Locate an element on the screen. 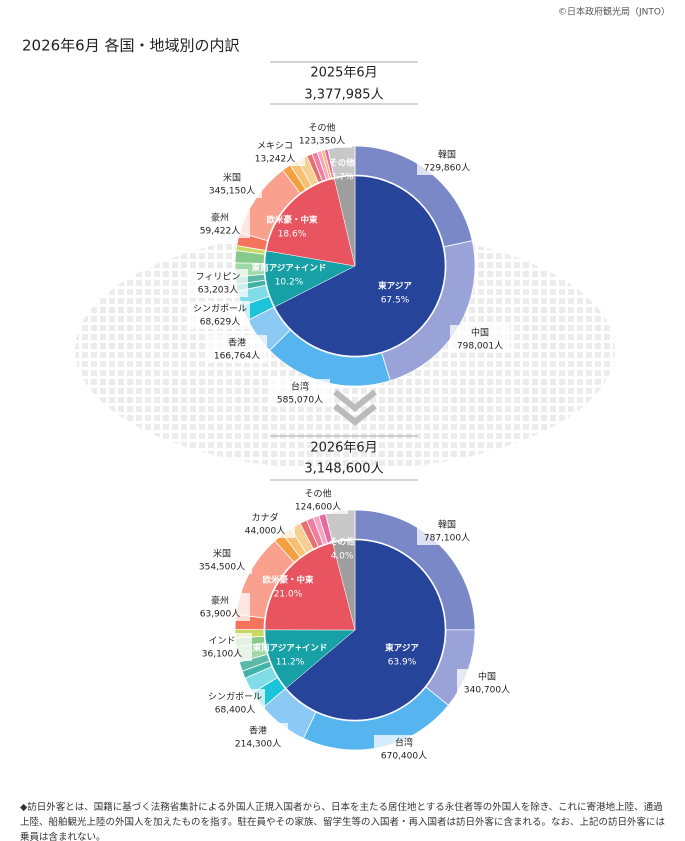 Image resolution: width=685 pixels, height=841 pixels. inner-value: 18.6% is located at coordinates (292, 235).